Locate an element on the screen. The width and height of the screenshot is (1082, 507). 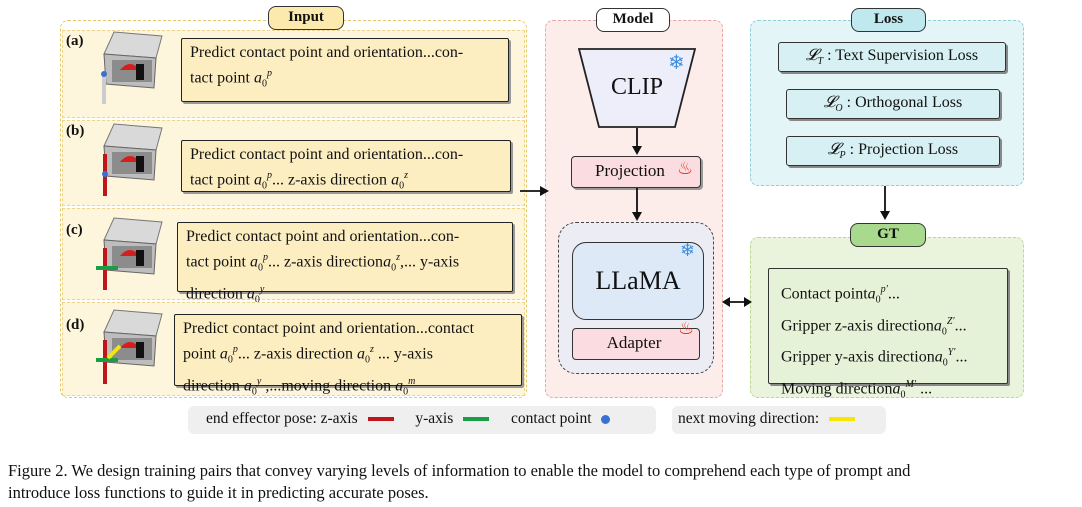
row-d-label: (d) is located at coordinates (75, 325).